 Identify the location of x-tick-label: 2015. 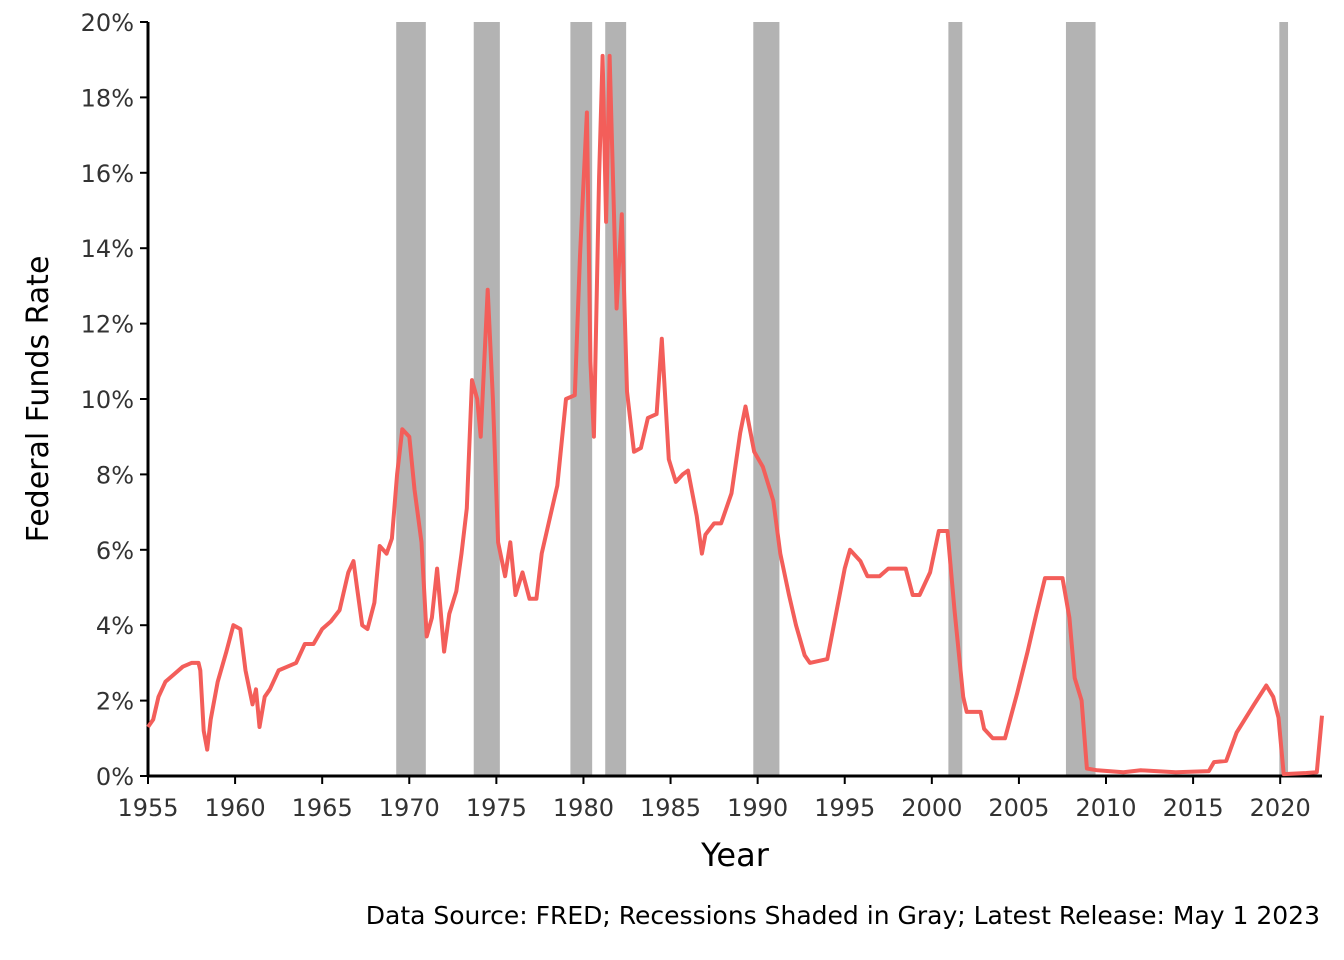
(1193, 808).